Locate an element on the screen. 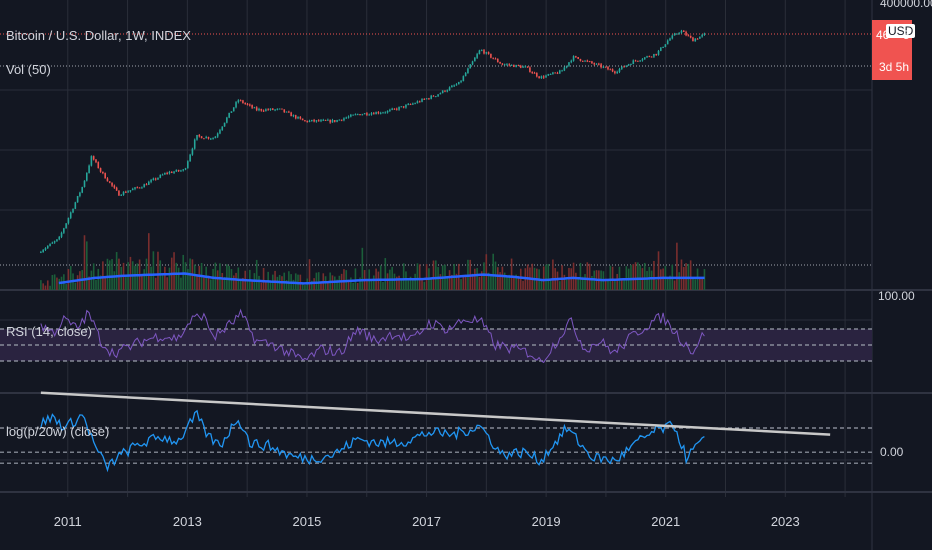 This screenshot has height=550, width=932. price-tag: 46 USD 5 3d 5h is located at coordinates (894, 50).